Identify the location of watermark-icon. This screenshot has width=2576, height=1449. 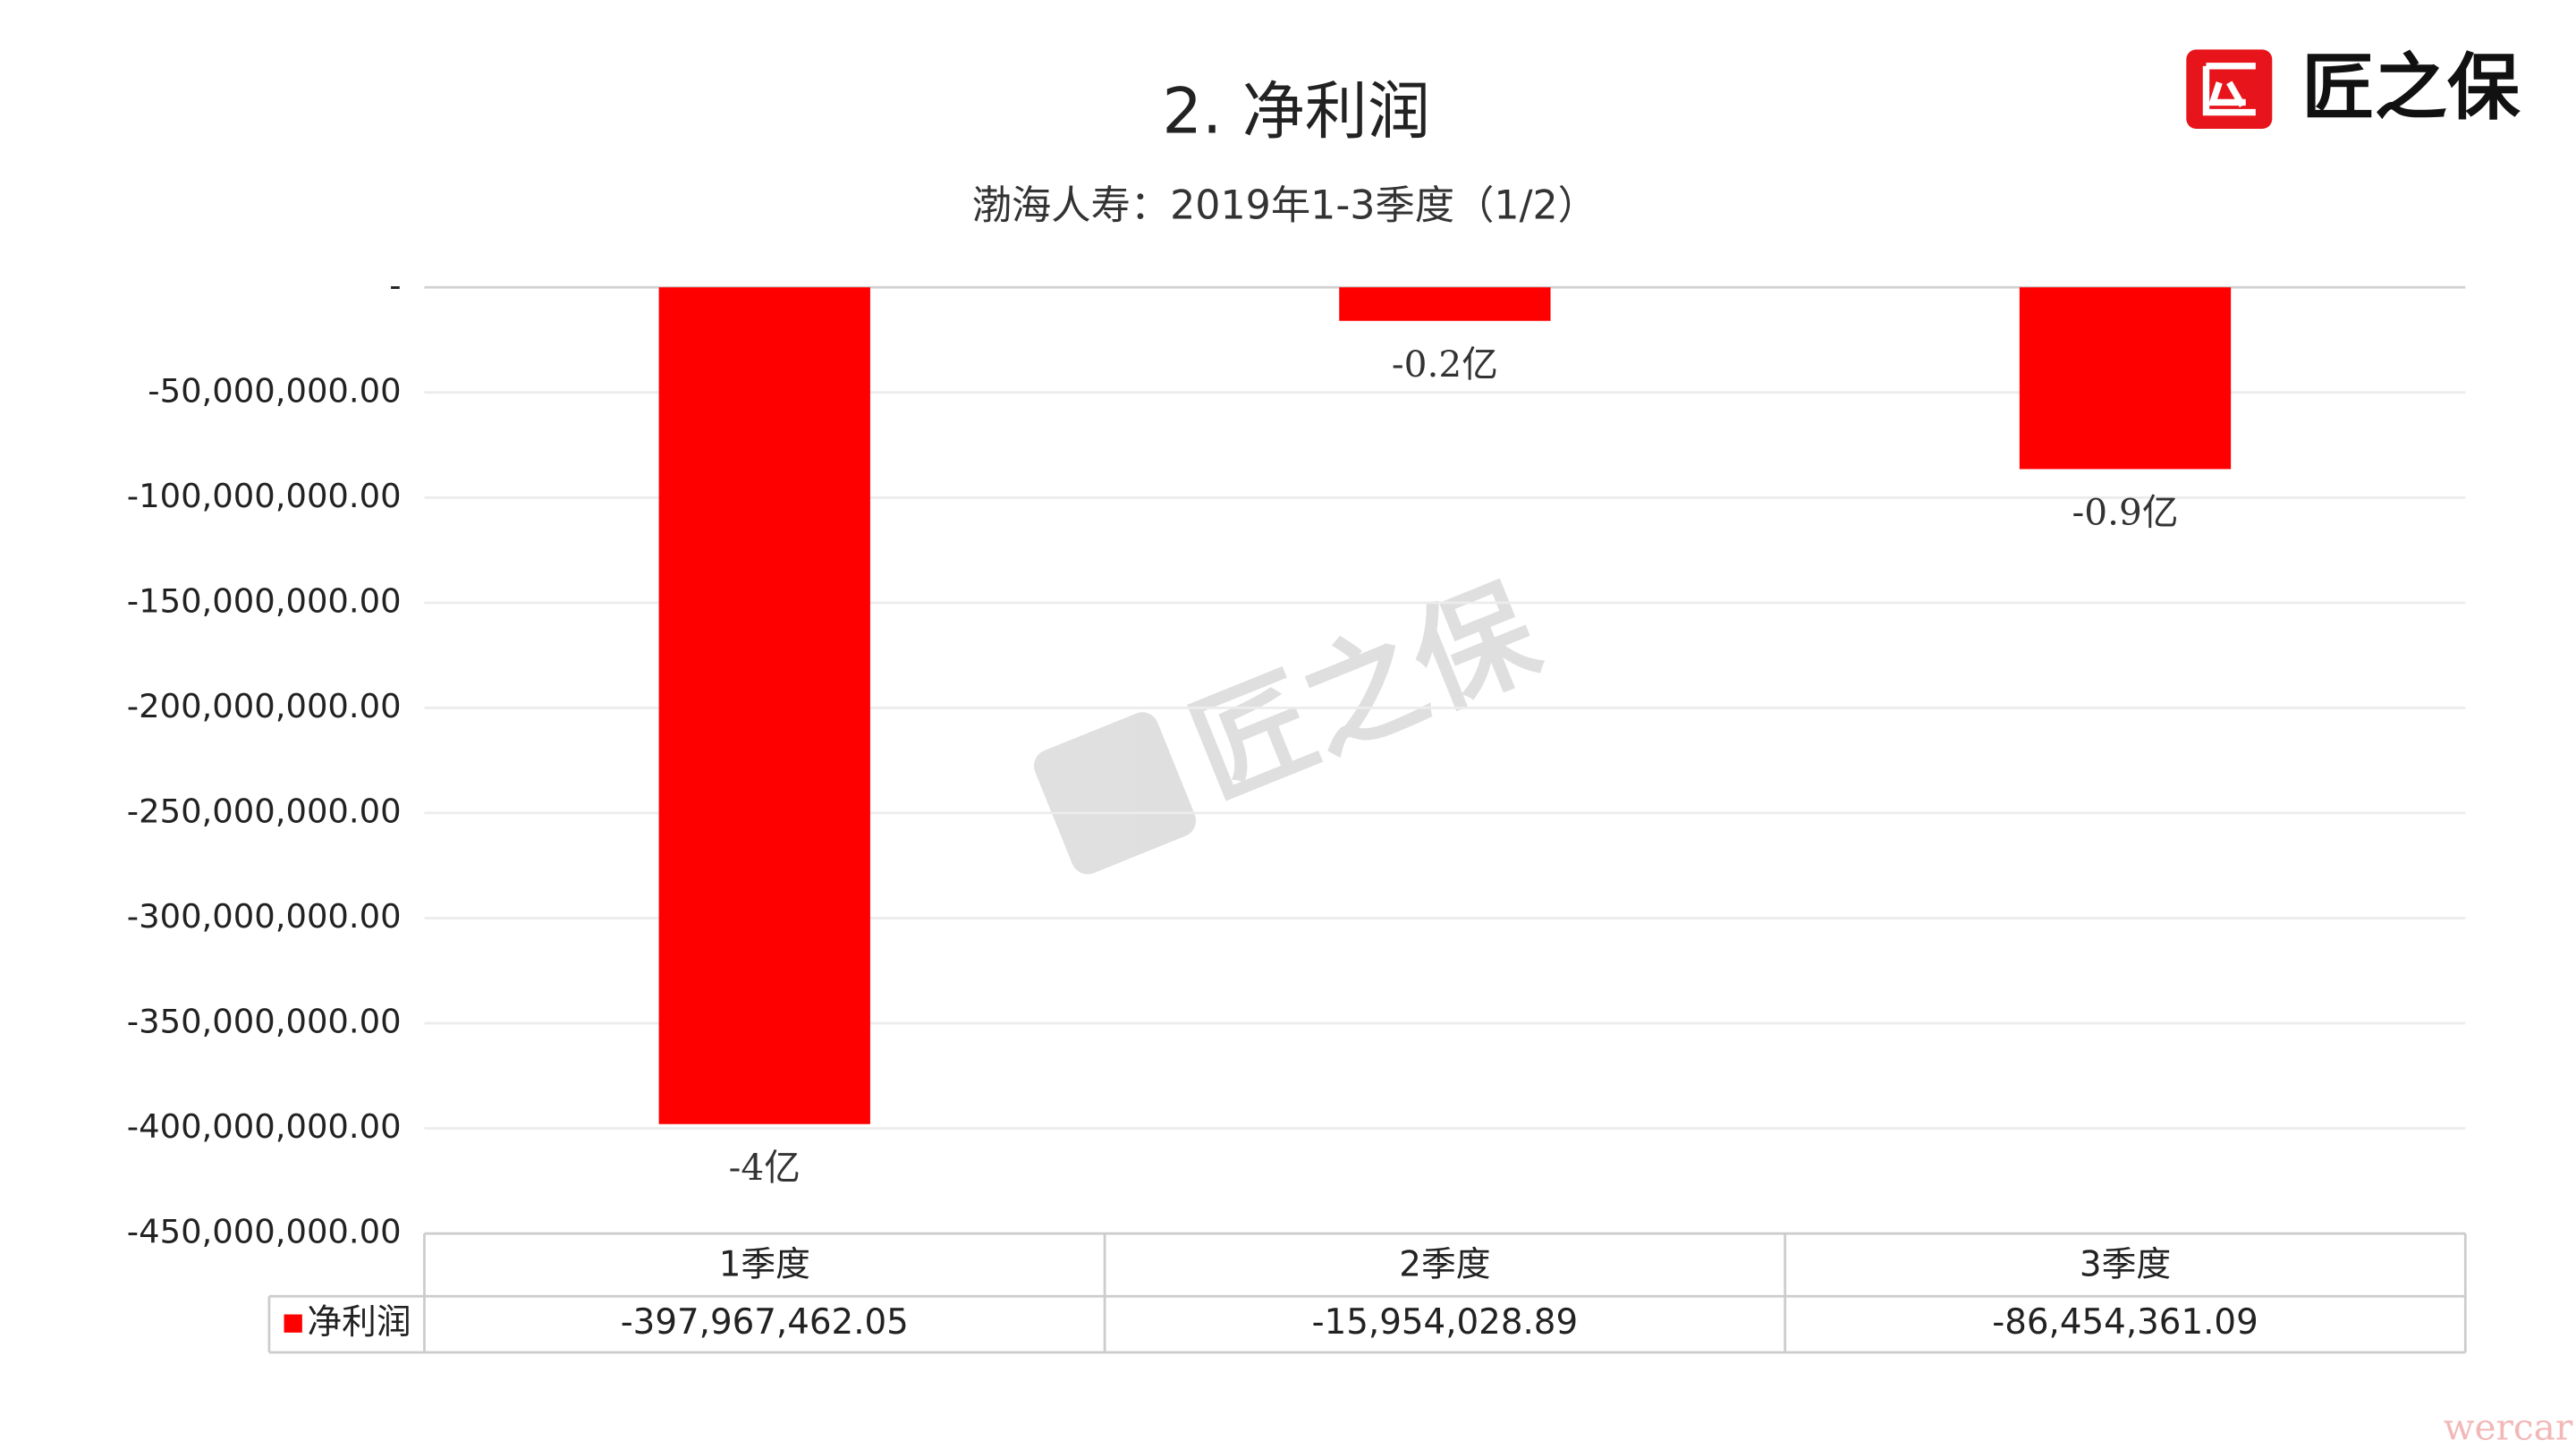
(1115, 793).